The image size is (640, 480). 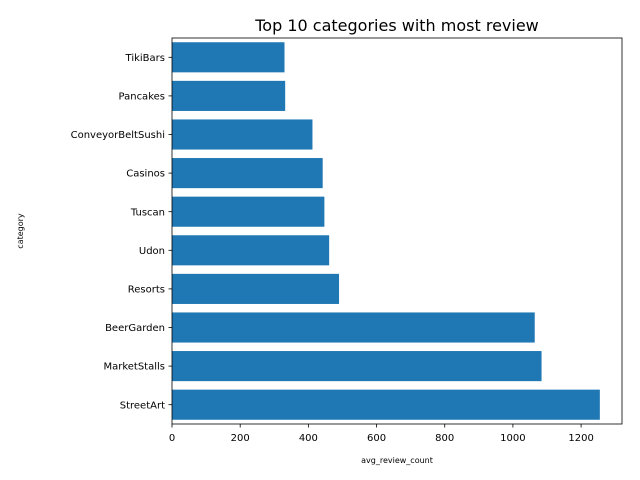 What do you see at coordinates (172, 438) in the screenshot?
I see `x-tick-label: 0` at bounding box center [172, 438].